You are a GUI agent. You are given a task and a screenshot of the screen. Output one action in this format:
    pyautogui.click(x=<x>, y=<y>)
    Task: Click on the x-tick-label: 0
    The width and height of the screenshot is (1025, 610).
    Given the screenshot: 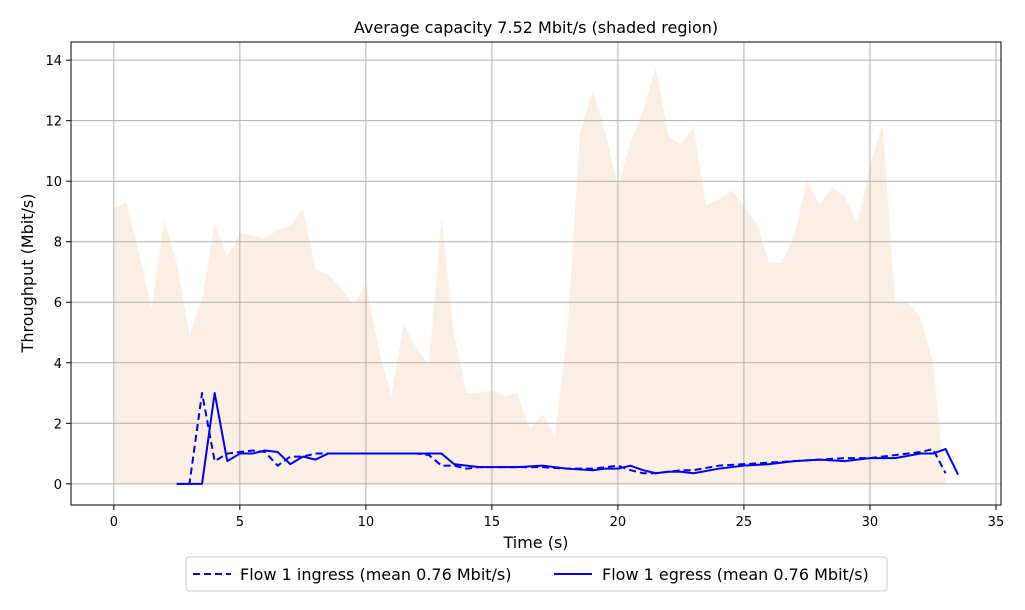 What is the action you would take?
    pyautogui.click(x=114, y=522)
    